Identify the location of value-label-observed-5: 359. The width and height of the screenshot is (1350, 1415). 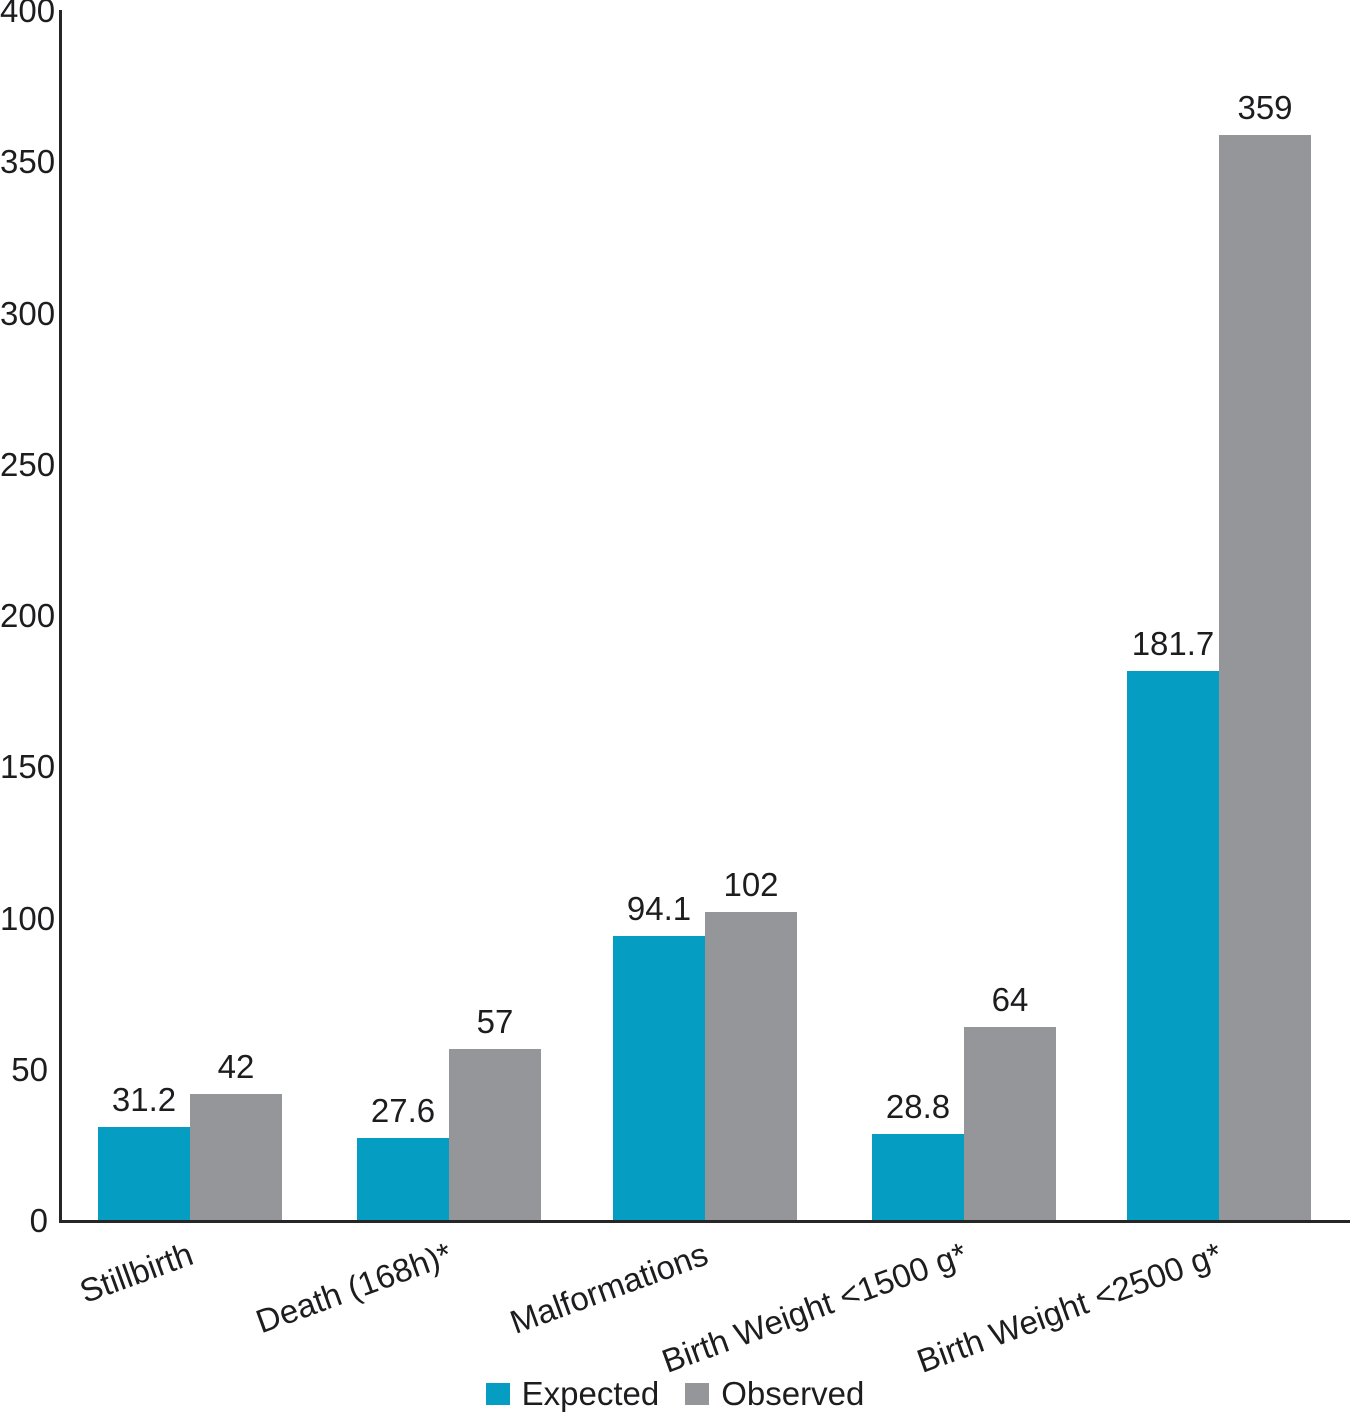
(1265, 108).